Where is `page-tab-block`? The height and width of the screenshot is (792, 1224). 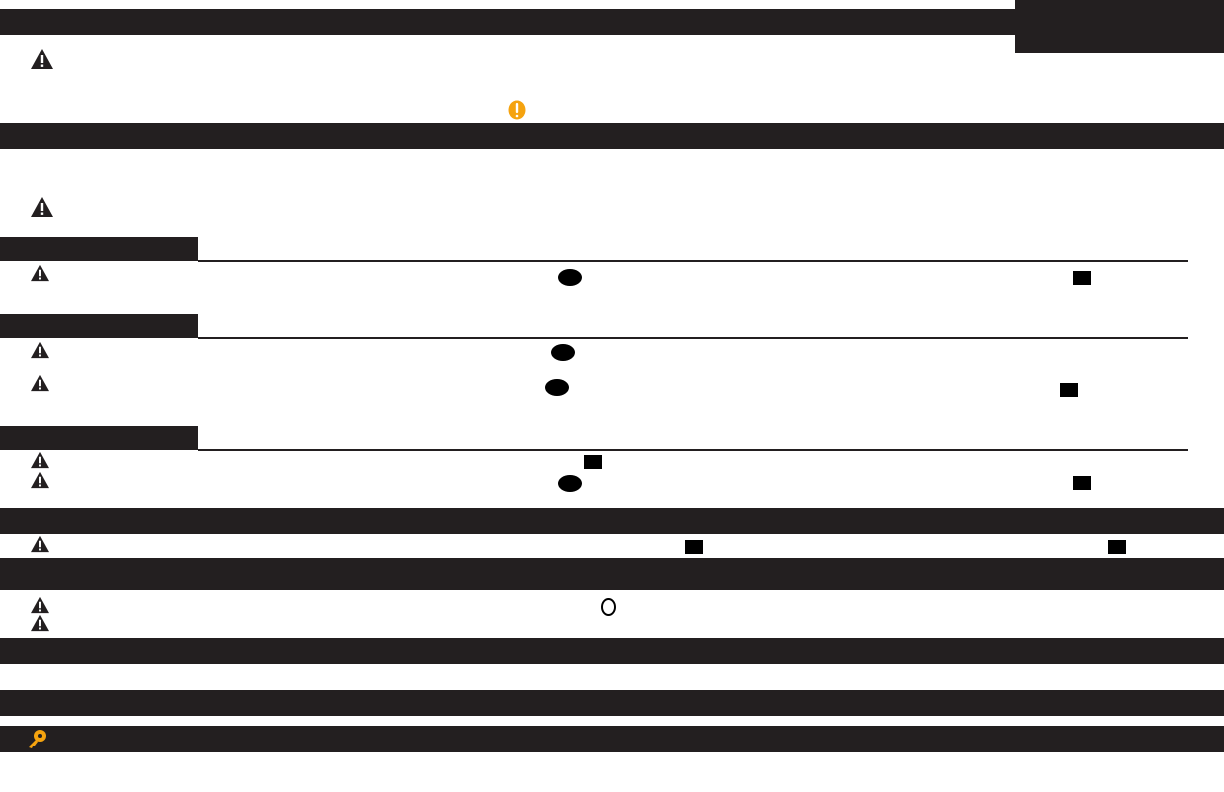
page-tab-block is located at coordinates (1119, 26).